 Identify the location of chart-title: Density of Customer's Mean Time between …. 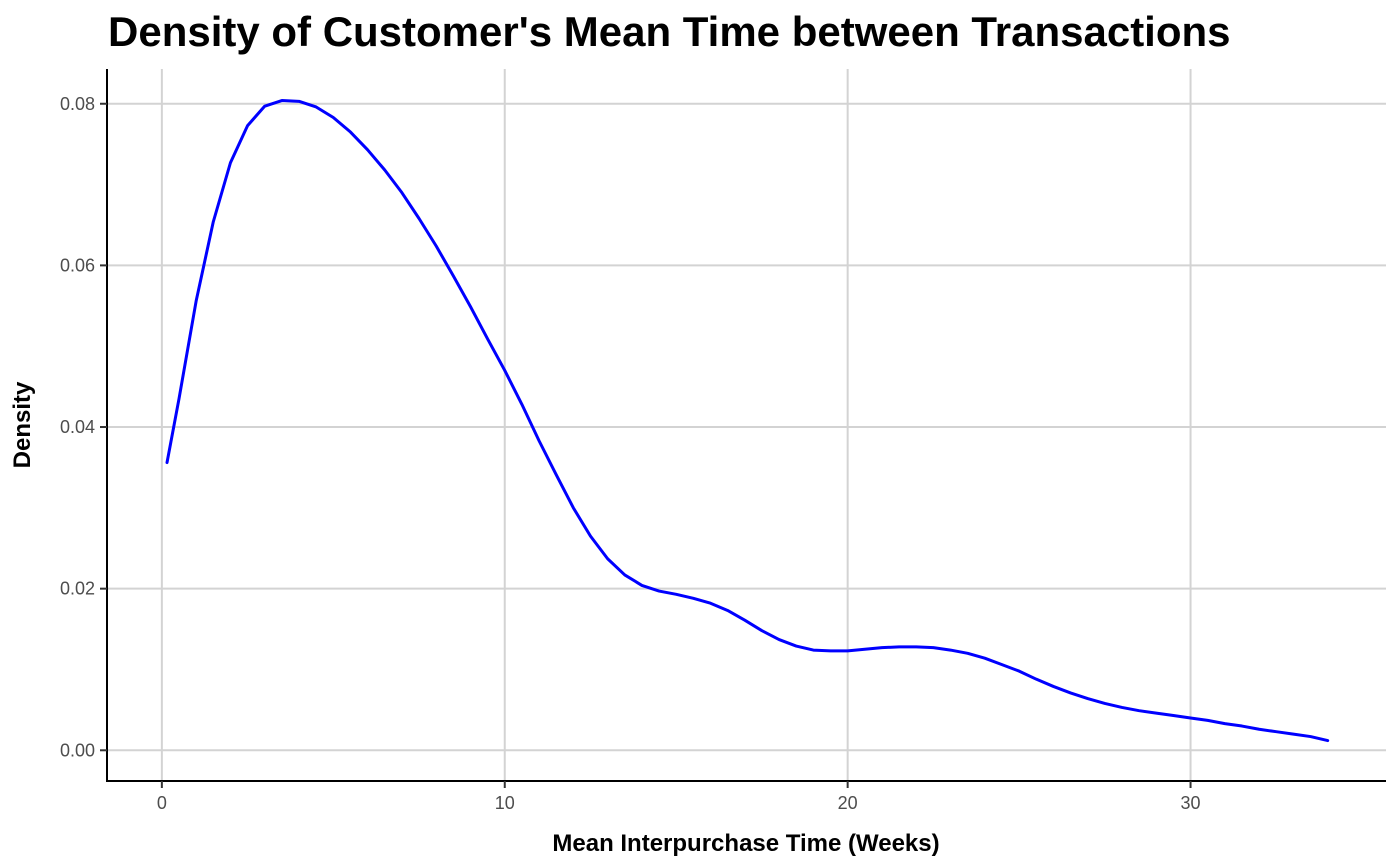
(669, 31).